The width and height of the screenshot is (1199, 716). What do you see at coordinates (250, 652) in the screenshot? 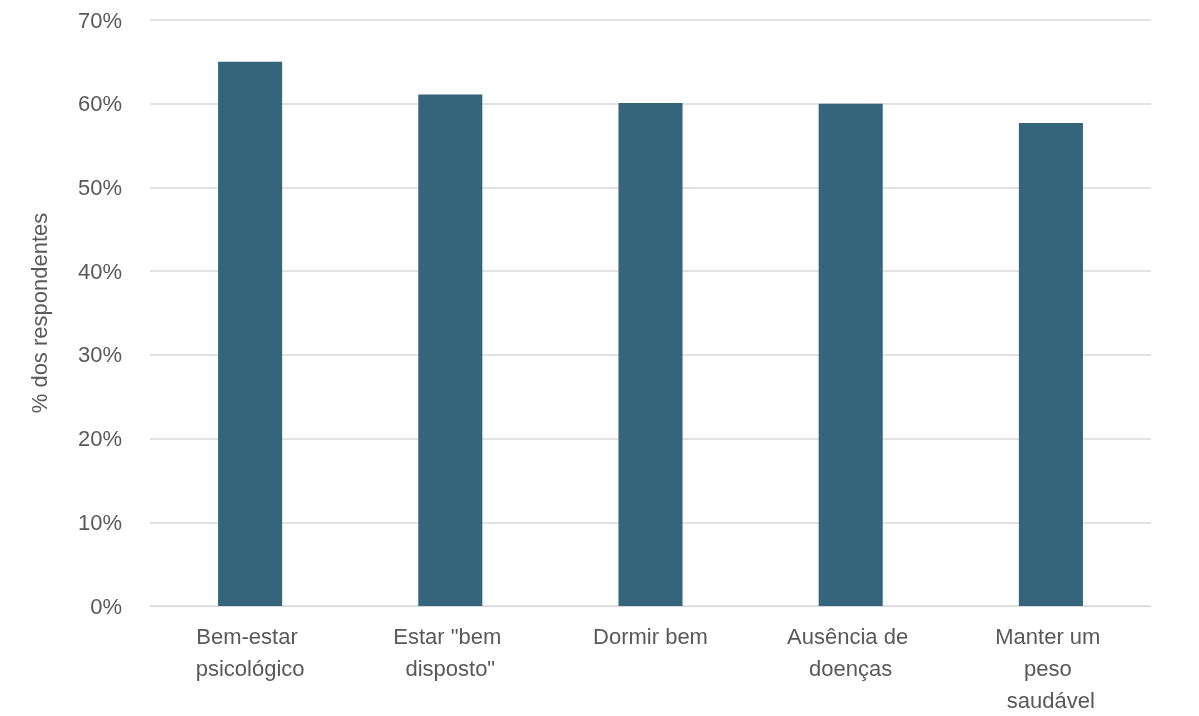
I see `x-tick-label: Bem-estar psicológico` at bounding box center [250, 652].